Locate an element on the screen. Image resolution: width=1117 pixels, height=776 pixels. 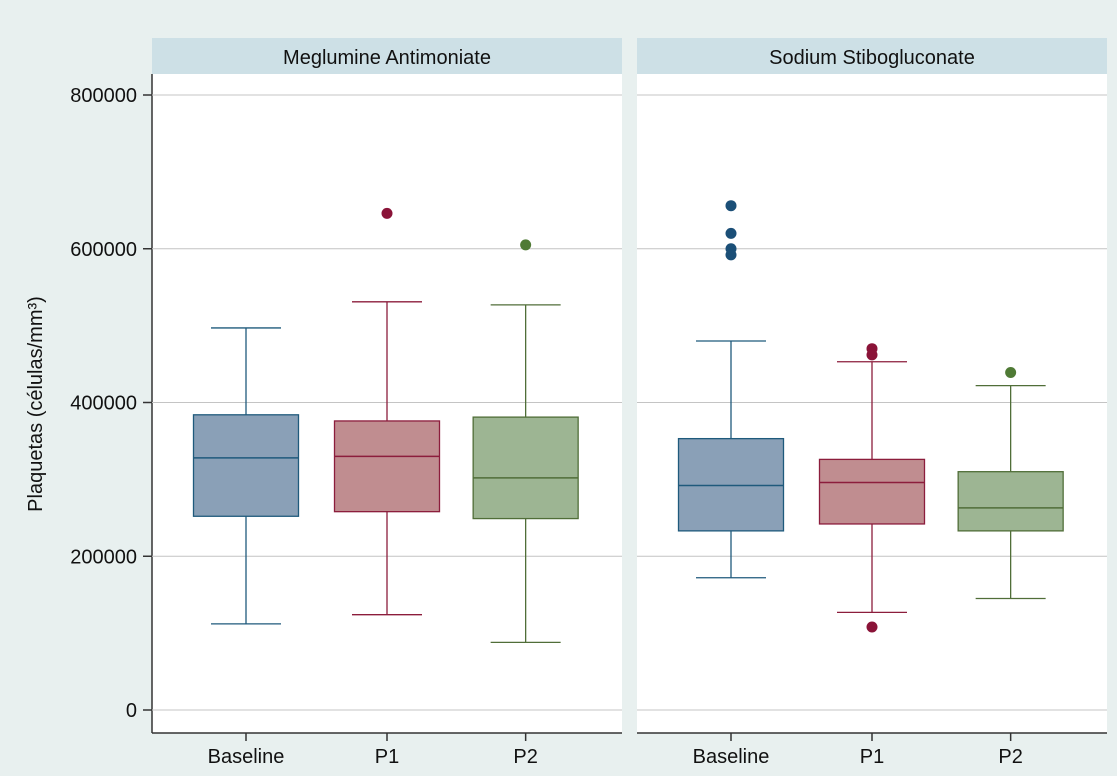
y-axis-label: Plaquetas (células/mm³) is located at coordinates (36, 404).